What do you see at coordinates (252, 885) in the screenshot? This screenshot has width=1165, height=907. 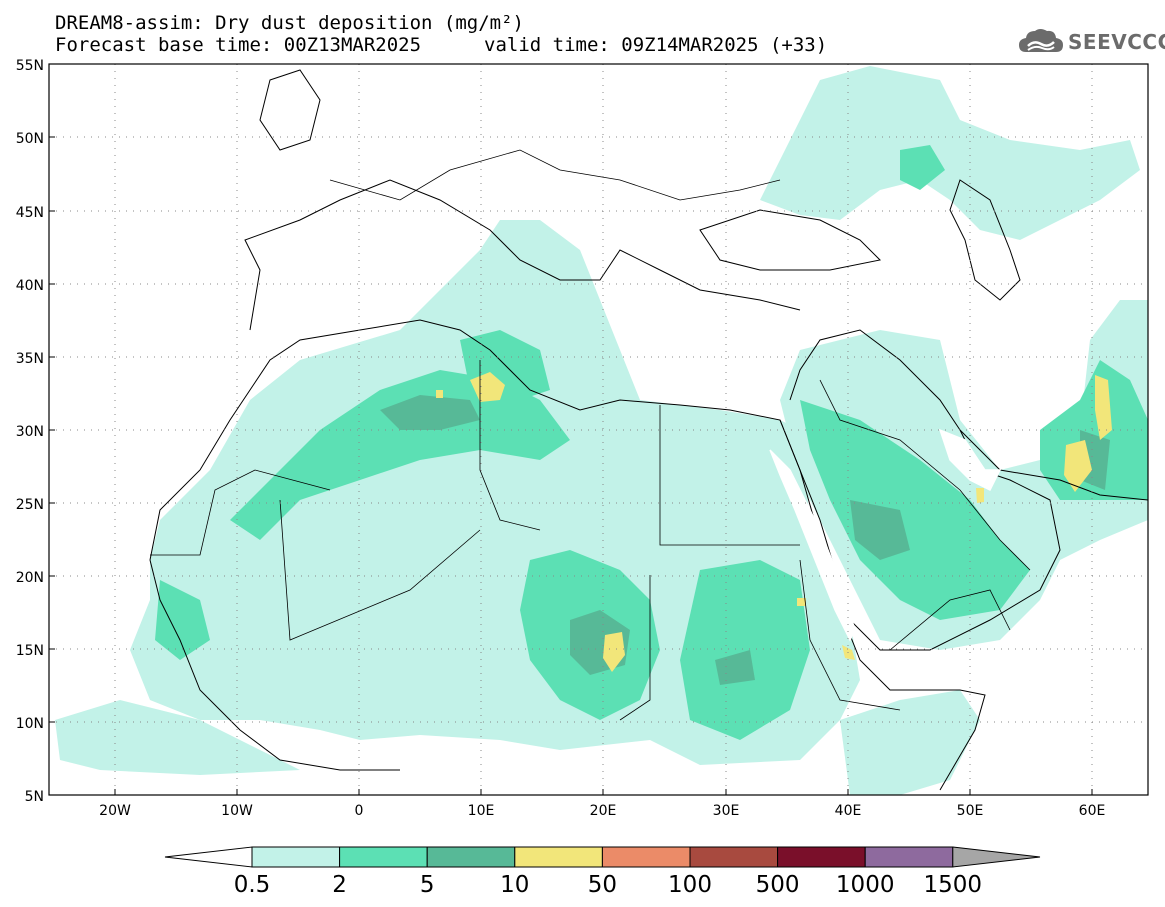 I see `colorbar-label-0: 0.5` at bounding box center [252, 885].